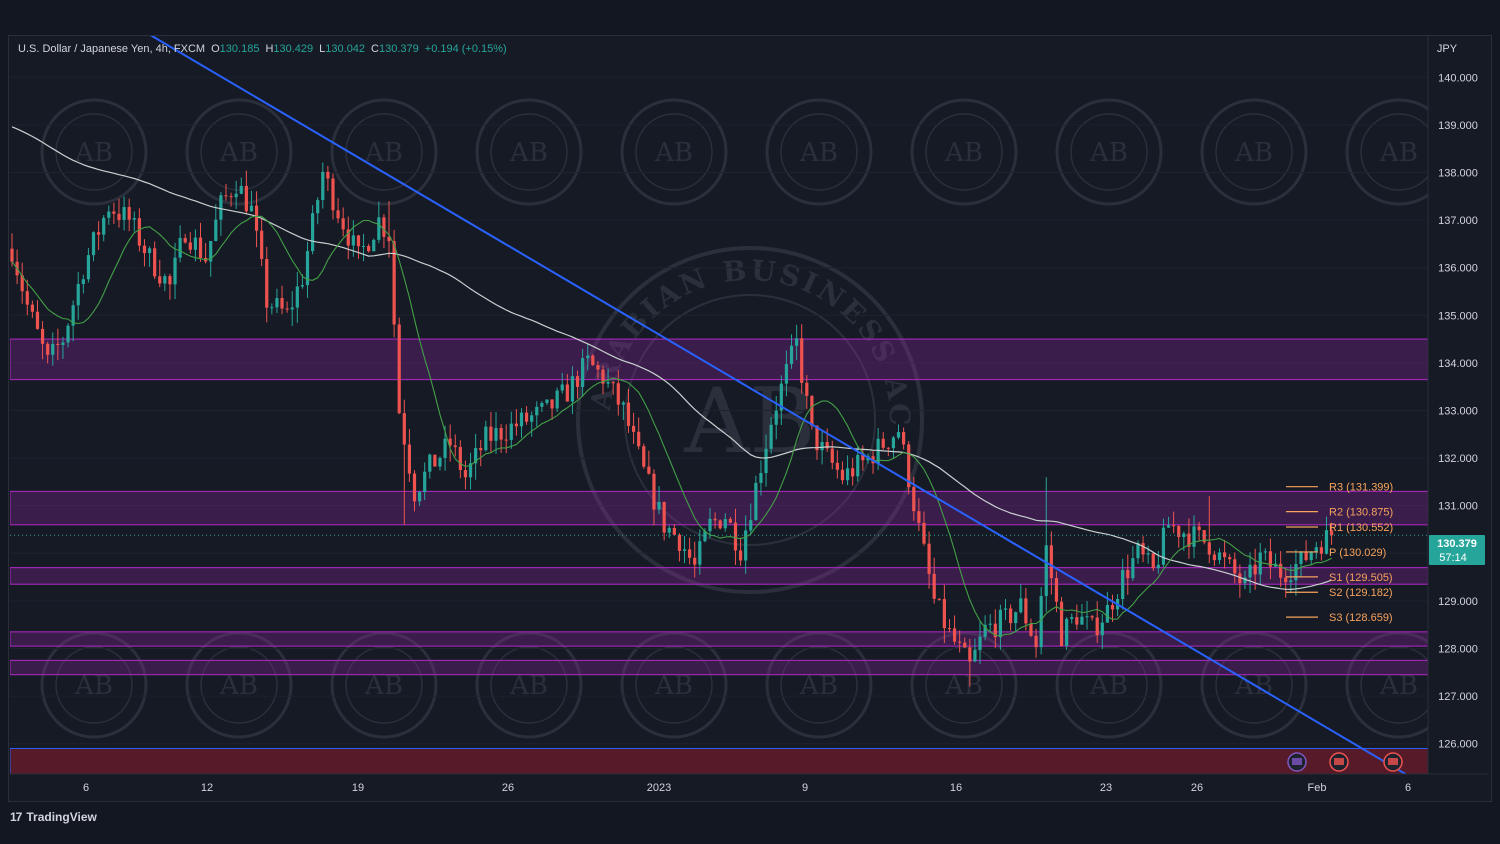 This screenshot has width=1500, height=844. I want to click on lightning-icon, so click(1297, 762).